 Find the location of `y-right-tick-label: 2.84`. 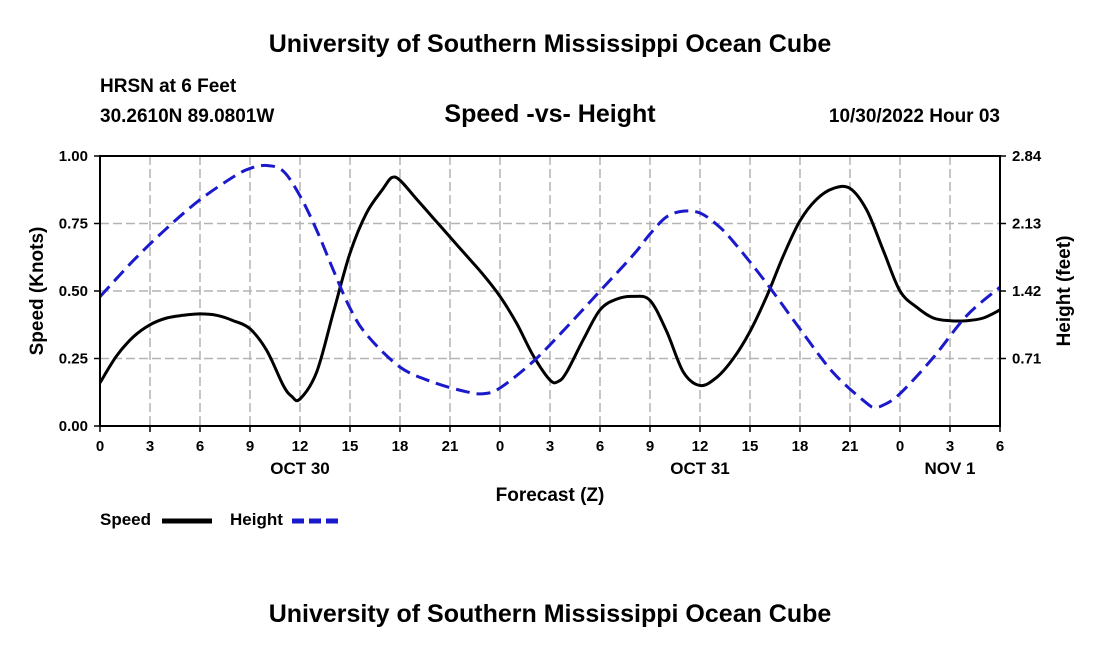

y-right-tick-label: 2.84 is located at coordinates (1027, 156).